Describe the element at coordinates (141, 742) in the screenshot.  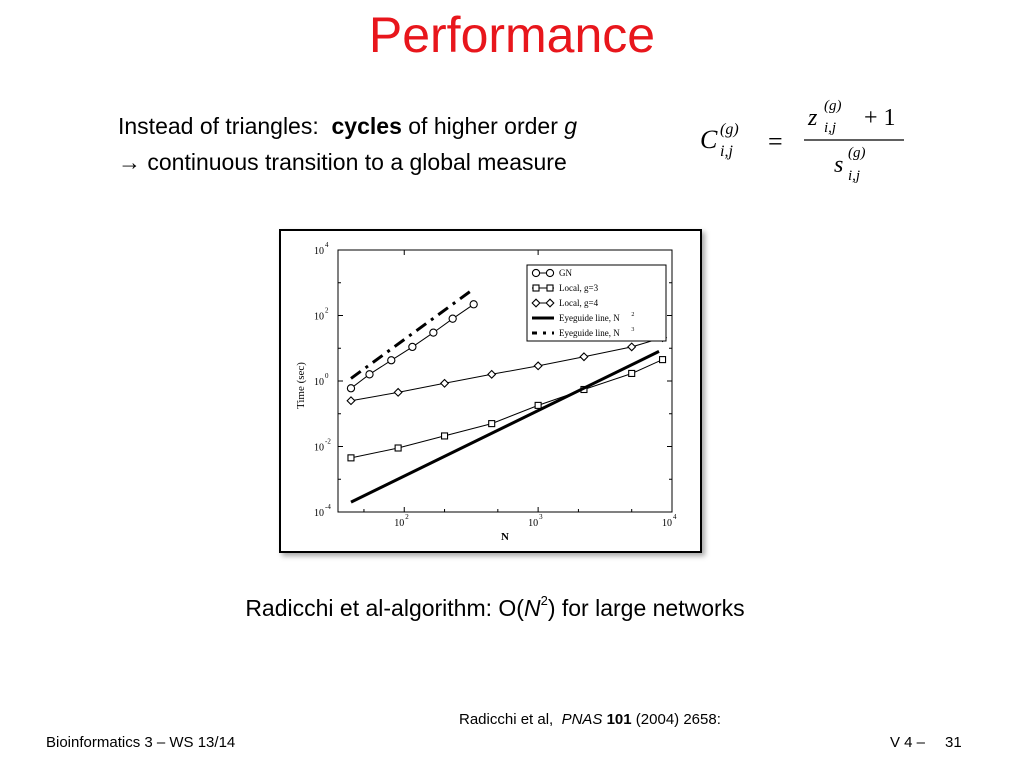
I see `footer-course: Bioinformatics 3 – WS 13/14` at that location.